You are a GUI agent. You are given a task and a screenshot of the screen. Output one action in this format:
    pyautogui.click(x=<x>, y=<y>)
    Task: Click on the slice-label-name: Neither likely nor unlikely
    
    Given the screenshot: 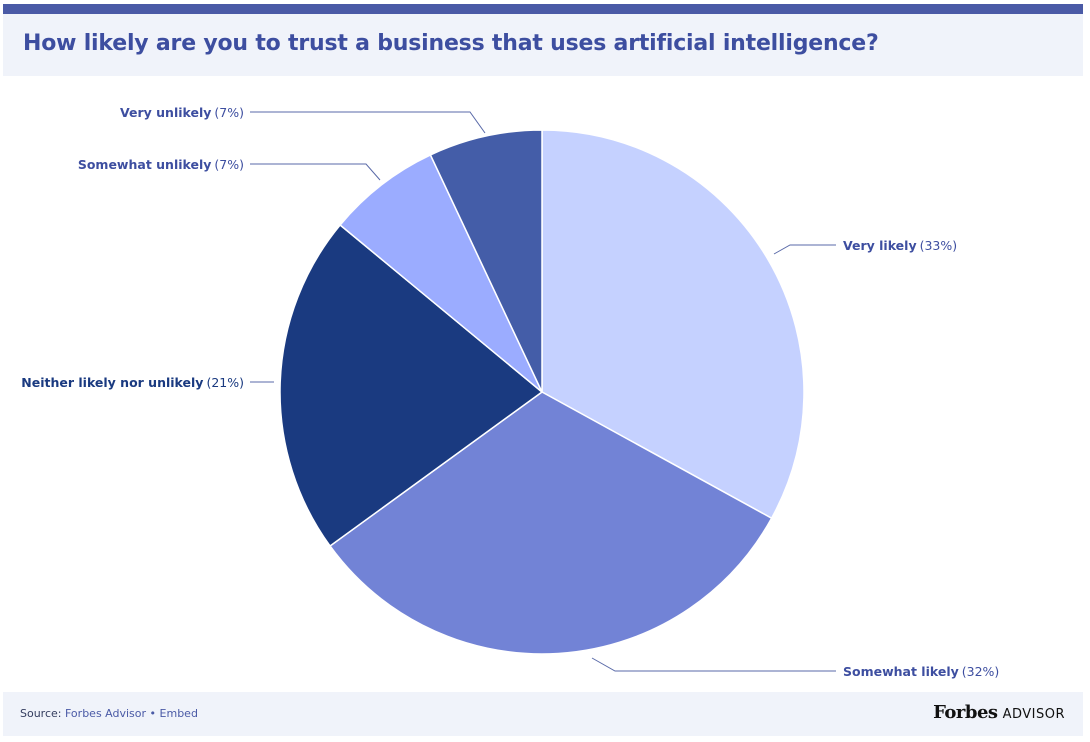 What is the action you would take?
    pyautogui.click(x=112, y=382)
    